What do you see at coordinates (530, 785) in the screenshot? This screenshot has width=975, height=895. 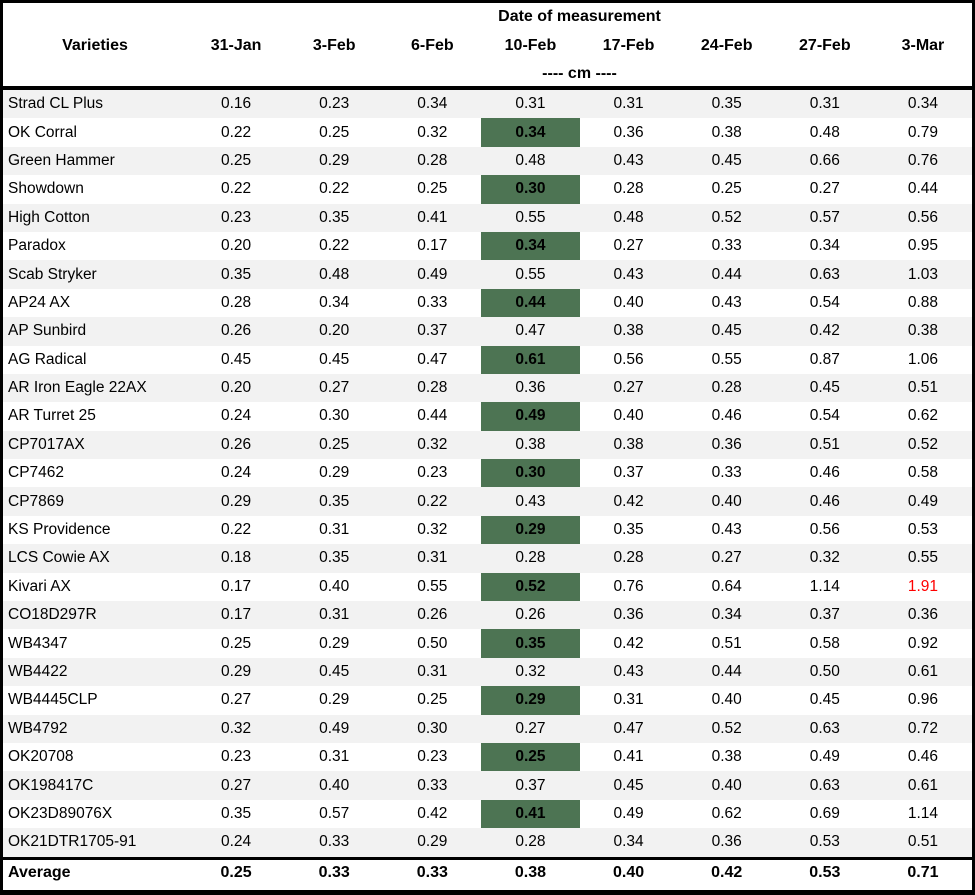 I see `value-cell: 0.37` at bounding box center [530, 785].